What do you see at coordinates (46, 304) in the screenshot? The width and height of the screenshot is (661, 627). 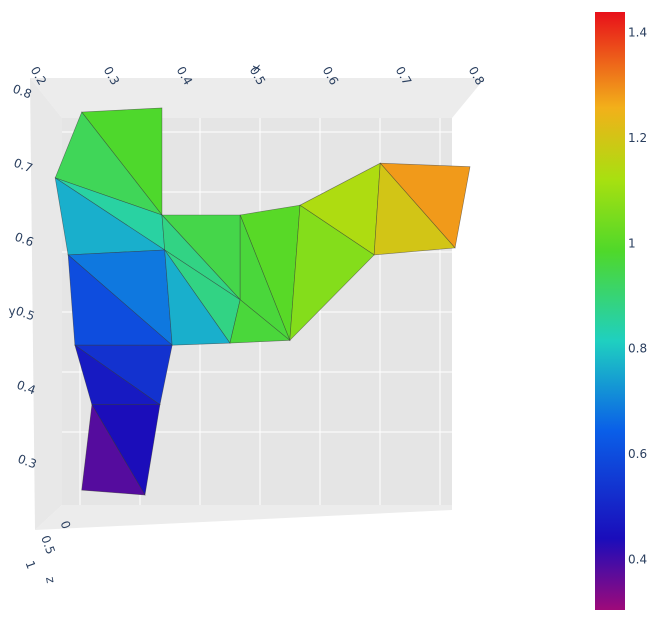 I see `left-wall` at bounding box center [46, 304].